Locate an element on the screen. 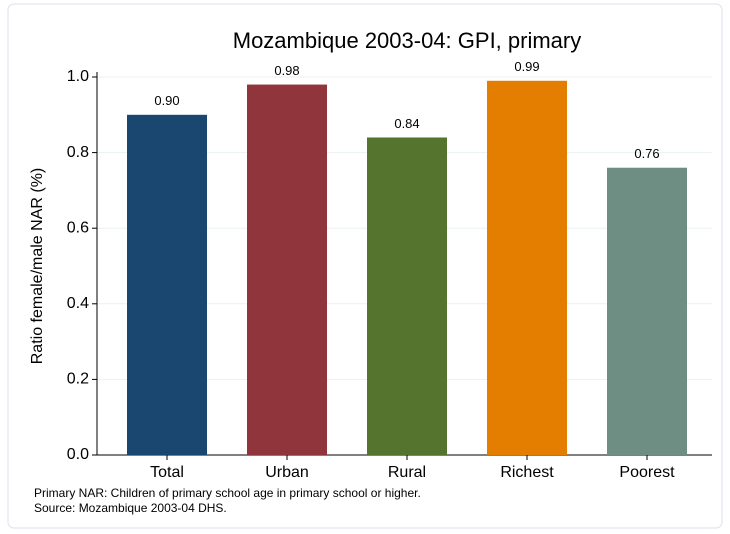 The height and width of the screenshot is (534, 730). y-axis-label: Ratio female/male NAR (%) is located at coordinates (37, 266).